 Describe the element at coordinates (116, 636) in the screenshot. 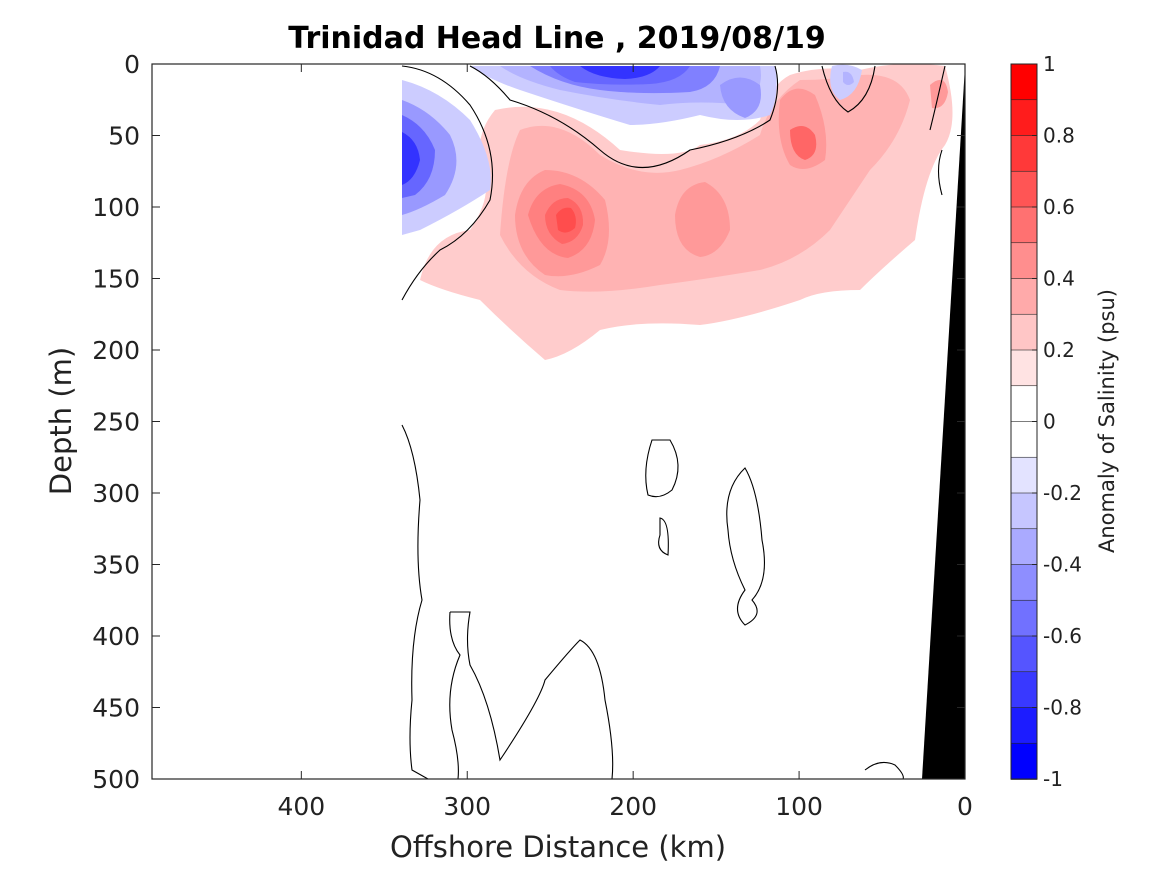

I see `y-tick-label: 400` at that location.